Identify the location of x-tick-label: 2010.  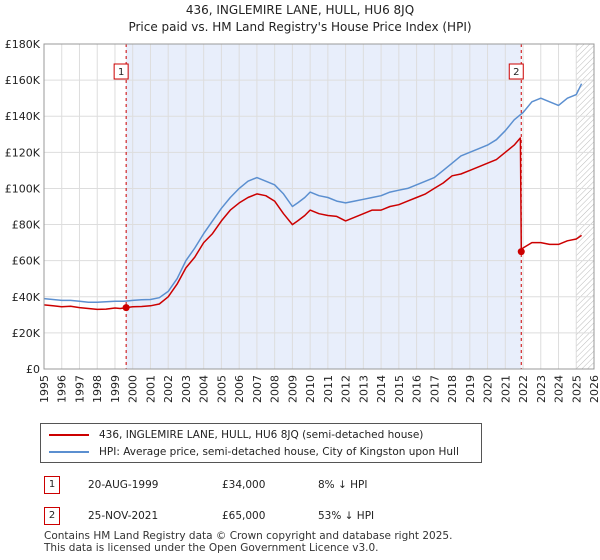
(310, 389).